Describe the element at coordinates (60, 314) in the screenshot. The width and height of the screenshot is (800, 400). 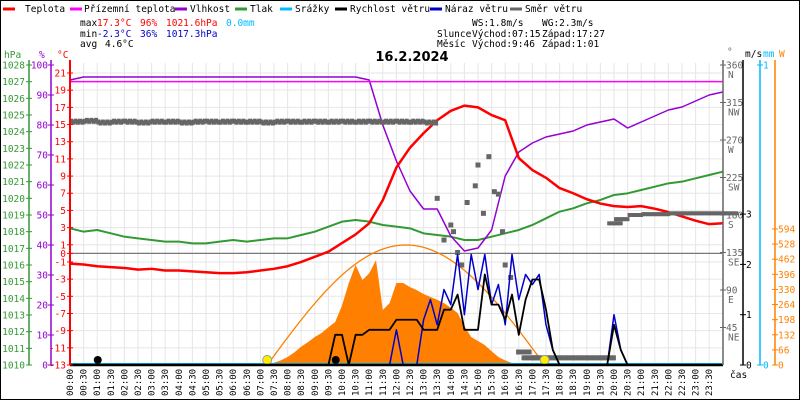
I see `temperature-tick-label: -7` at that location.